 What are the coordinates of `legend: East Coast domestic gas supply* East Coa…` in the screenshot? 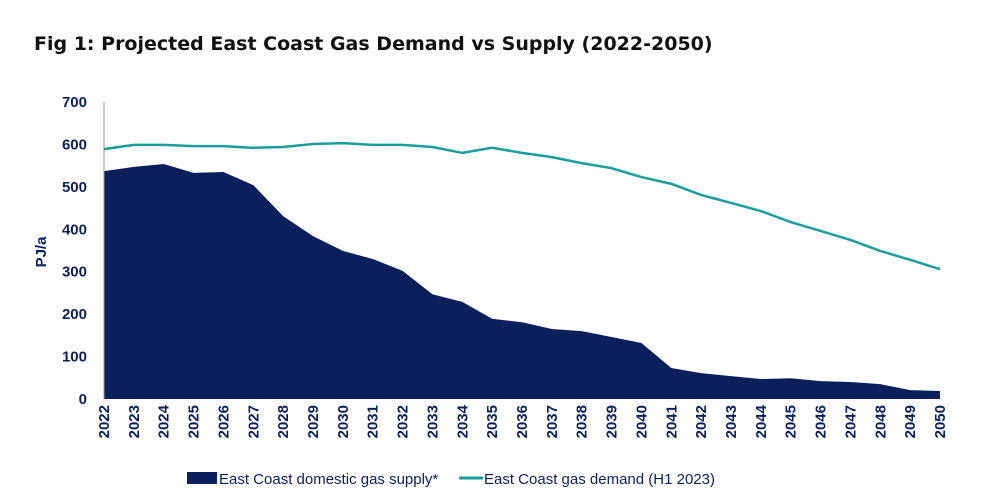 It's located at (451, 479).